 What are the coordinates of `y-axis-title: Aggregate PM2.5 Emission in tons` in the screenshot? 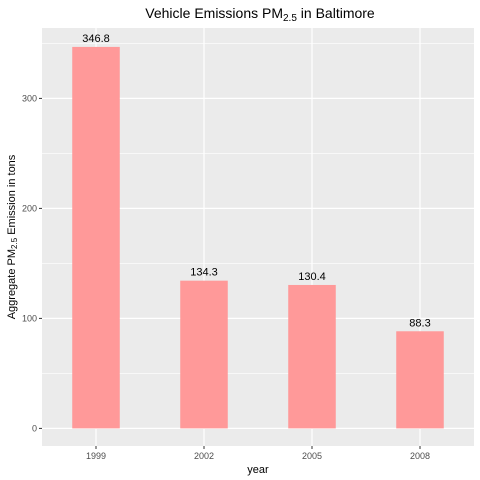 It's located at (12, 236).